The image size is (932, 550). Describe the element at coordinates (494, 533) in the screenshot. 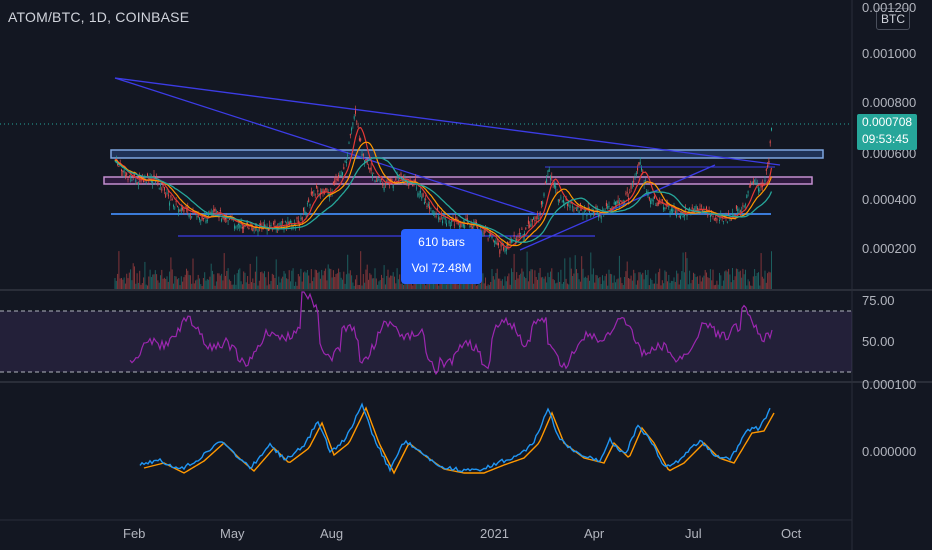

I see `time-label: 2021` at that location.